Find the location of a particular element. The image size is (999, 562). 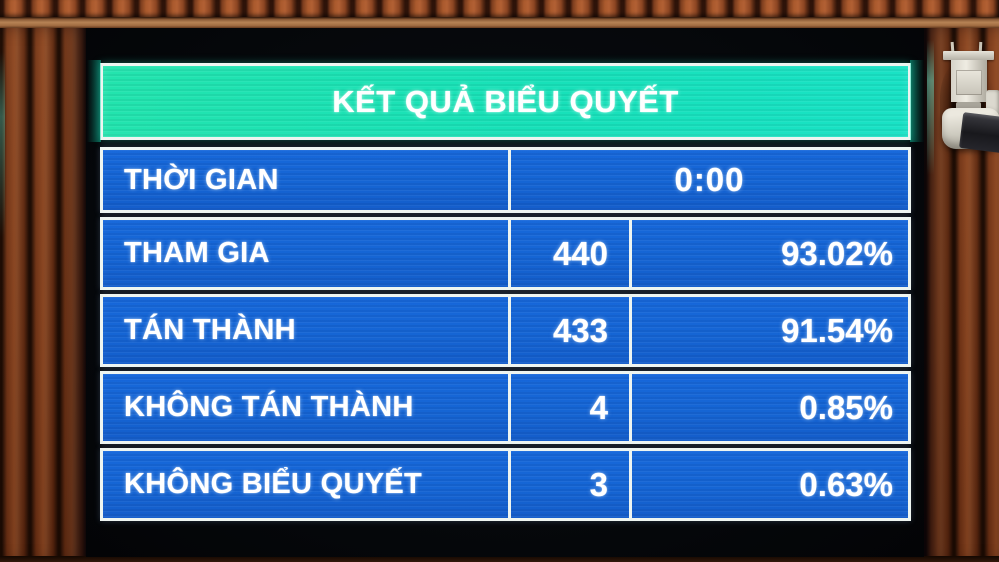

time-value: 0:00 is located at coordinates (709, 179).